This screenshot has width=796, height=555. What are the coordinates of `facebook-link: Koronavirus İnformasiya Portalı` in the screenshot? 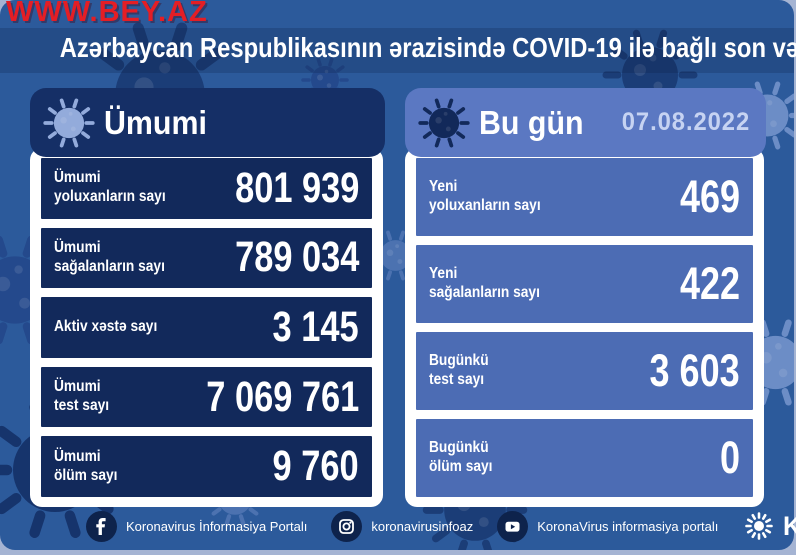 It's located at (197, 526).